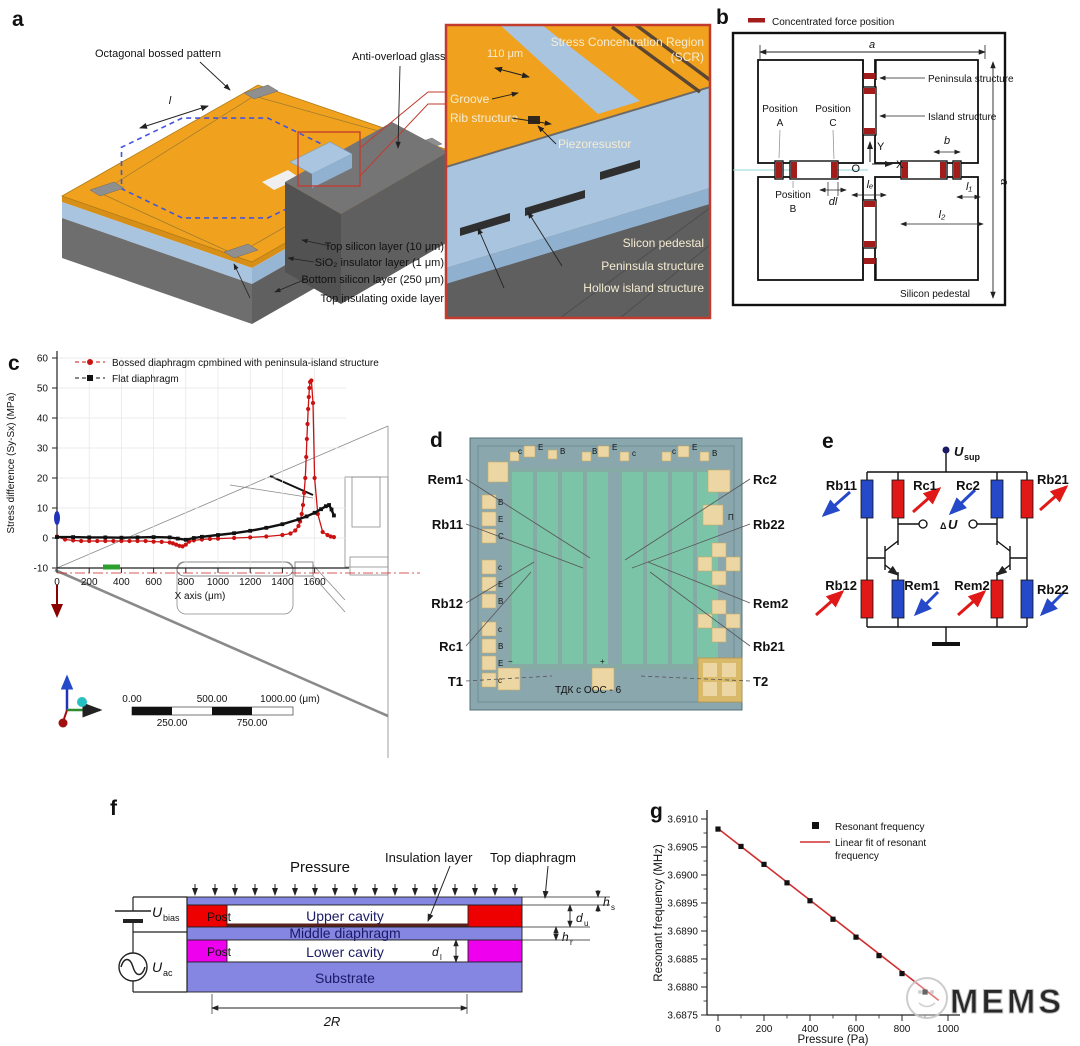  Describe the element at coordinates (579, 918) in the screenshot. I see `dim-du-main: d` at that location.